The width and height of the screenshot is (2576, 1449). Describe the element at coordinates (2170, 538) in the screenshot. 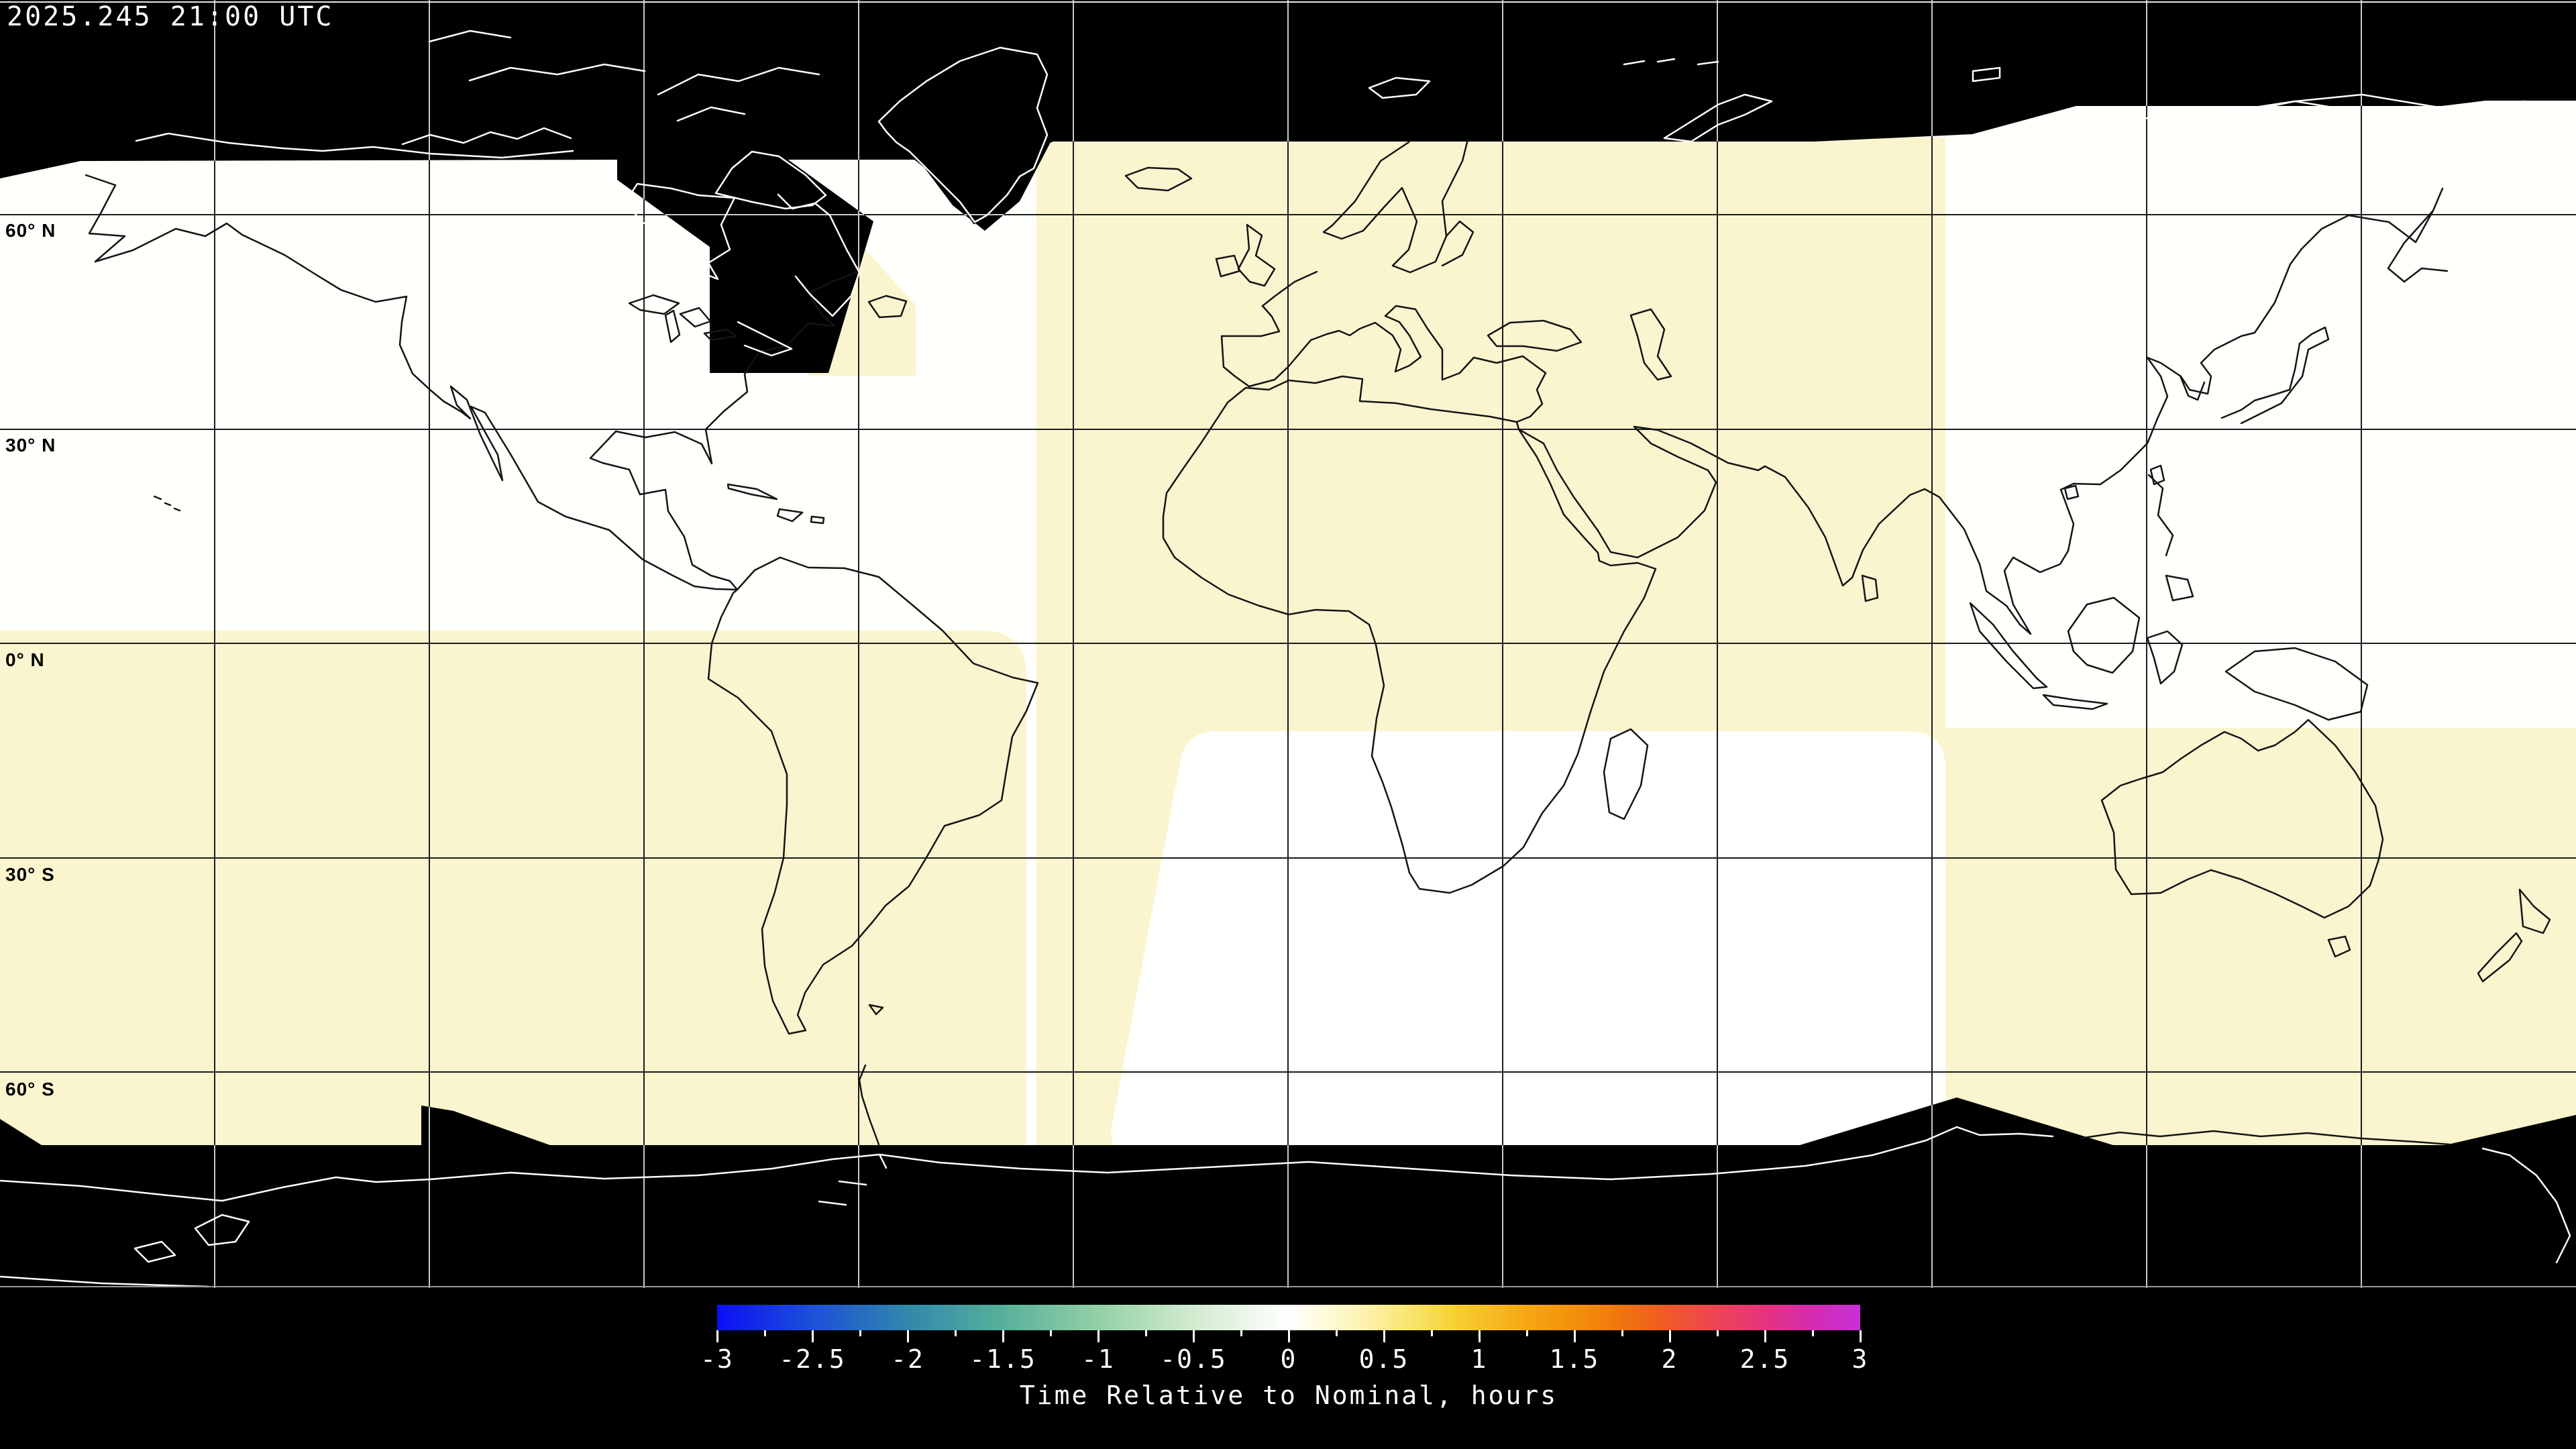

I see `coastline-philippines` at that location.